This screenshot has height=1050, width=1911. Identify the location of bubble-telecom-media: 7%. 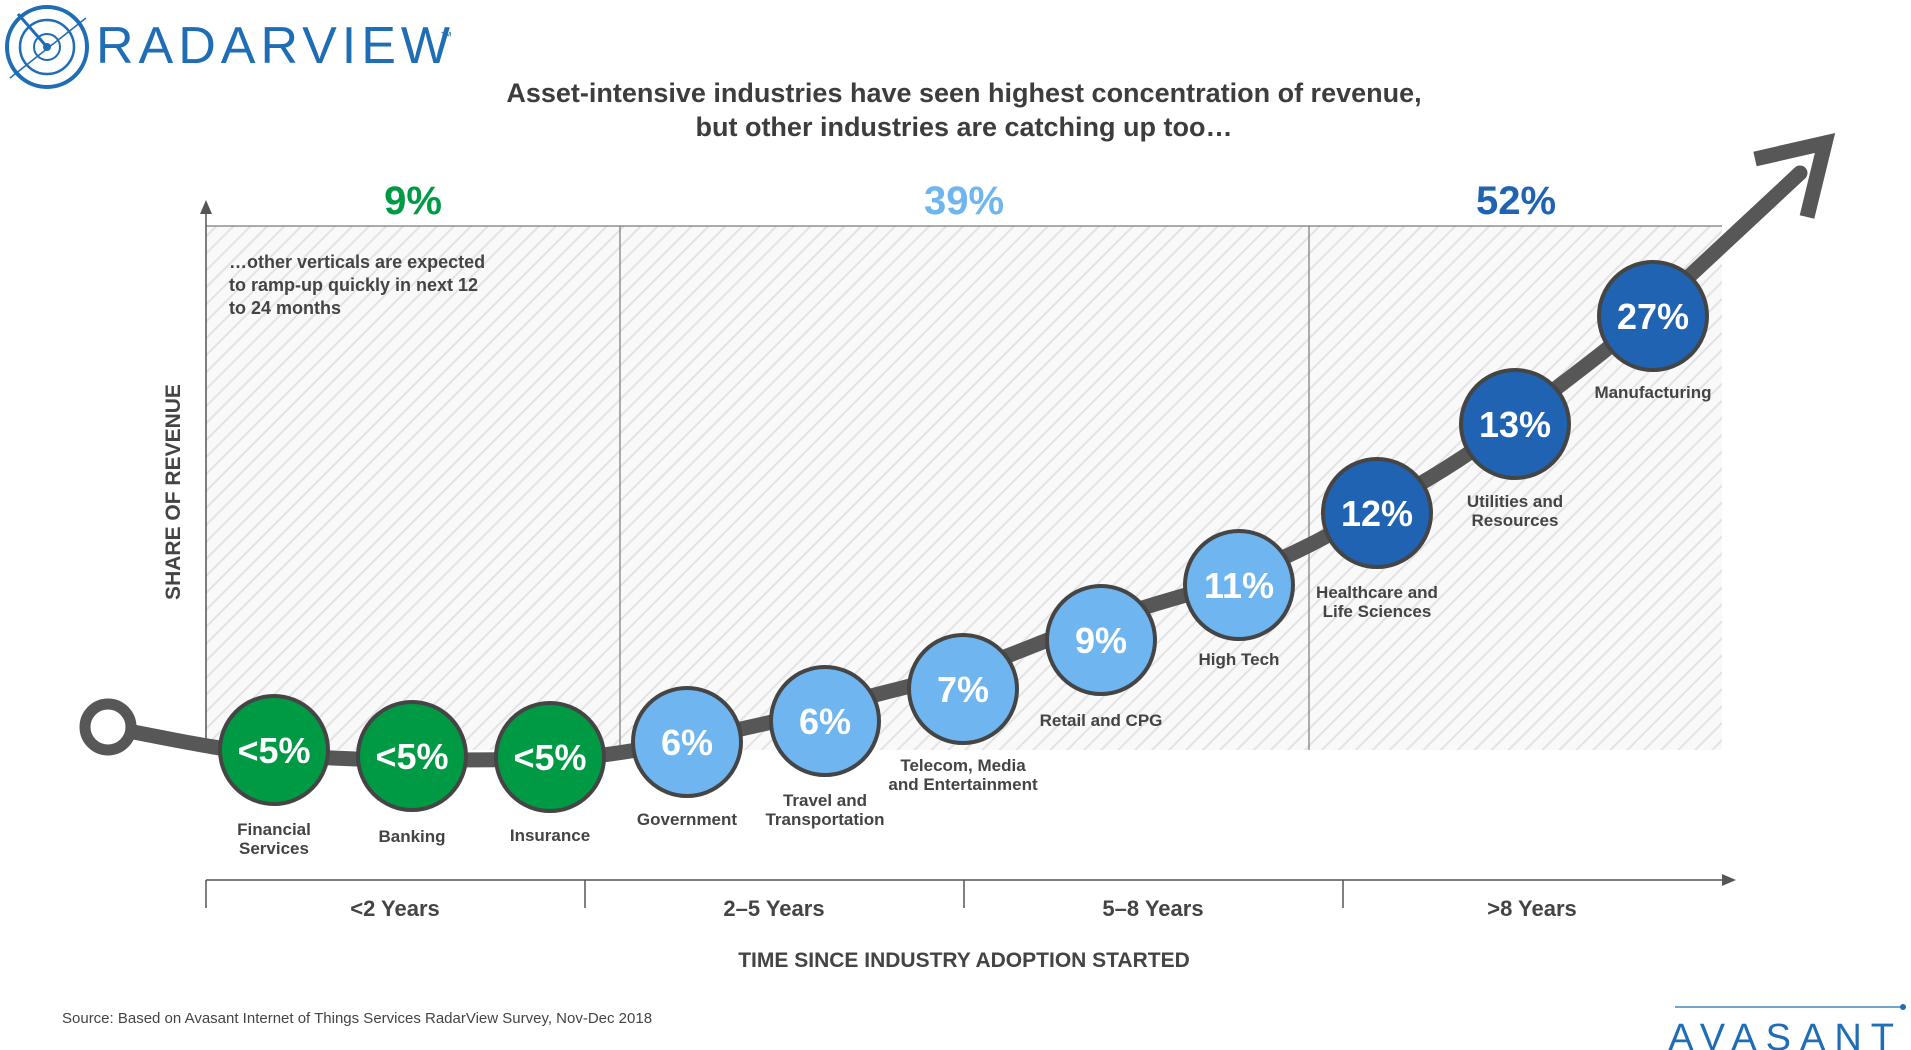
(963, 689).